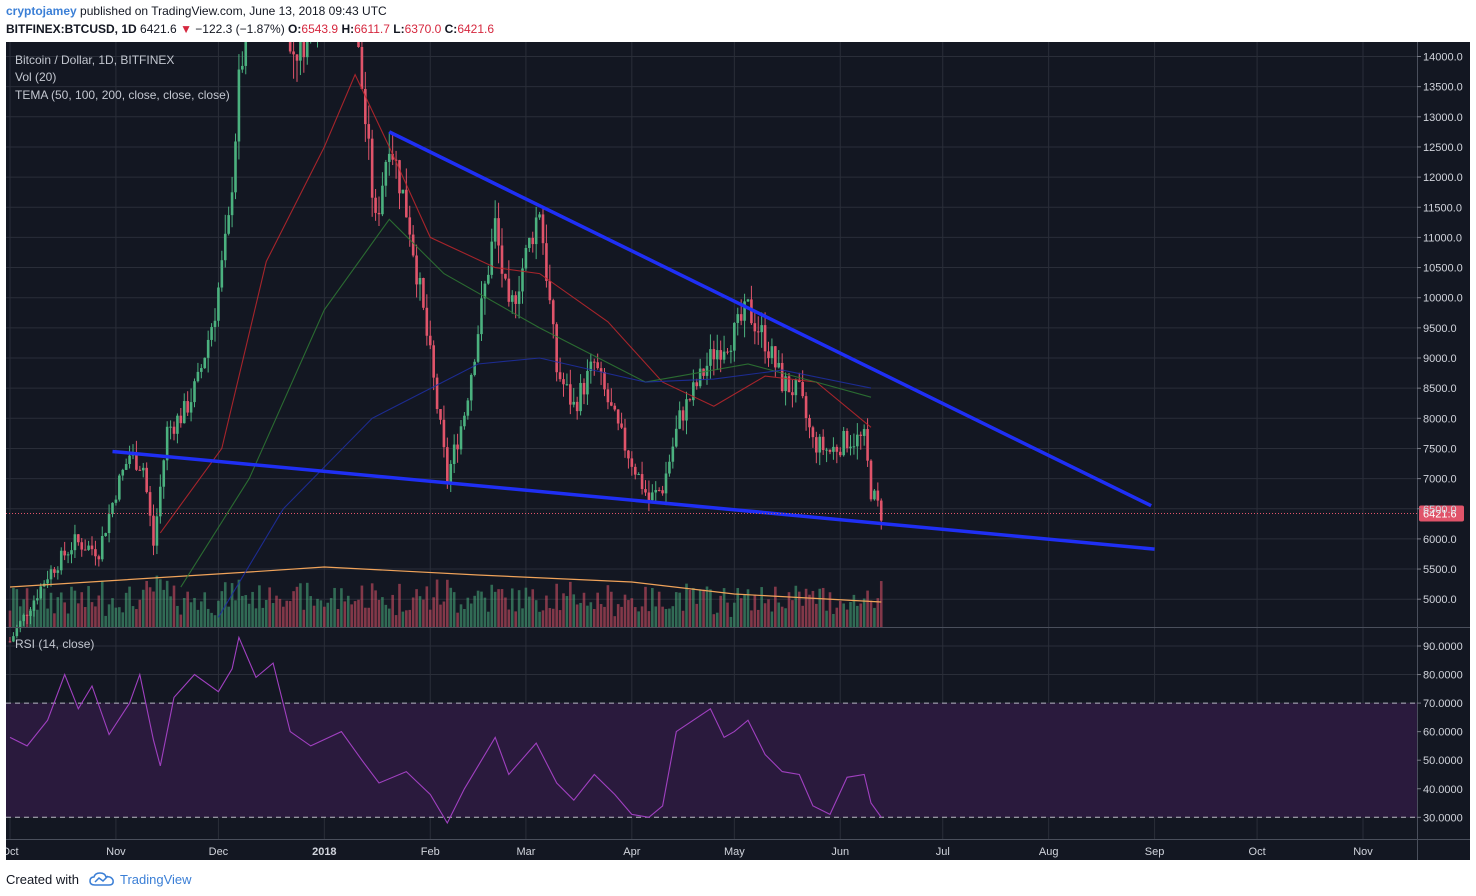 Image resolution: width=1476 pixels, height=896 pixels. Describe the element at coordinates (1440, 570) in the screenshot. I see `price-tick-label: 5500.0` at that location.